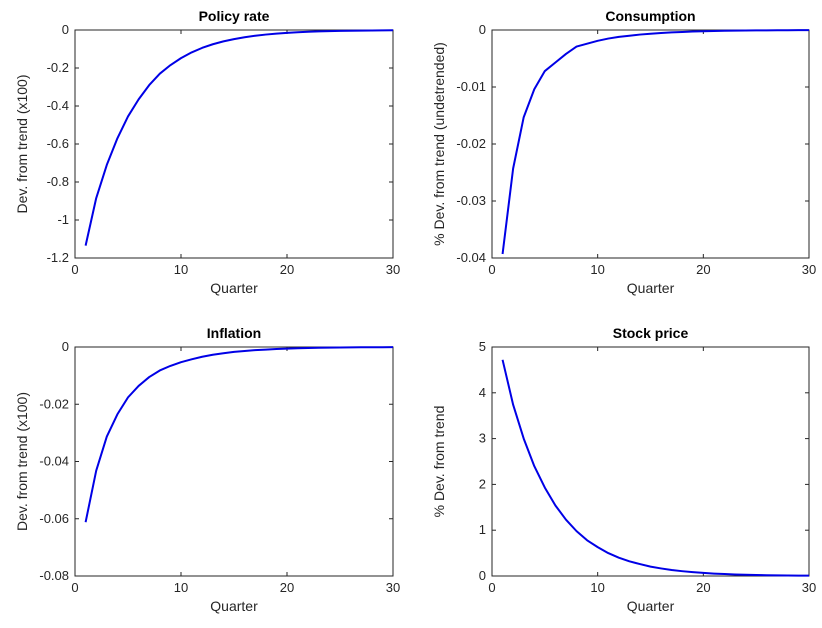 This screenshot has height=628, width=822. What do you see at coordinates (482, 438) in the screenshot?
I see `y-tick-label: 3` at bounding box center [482, 438].